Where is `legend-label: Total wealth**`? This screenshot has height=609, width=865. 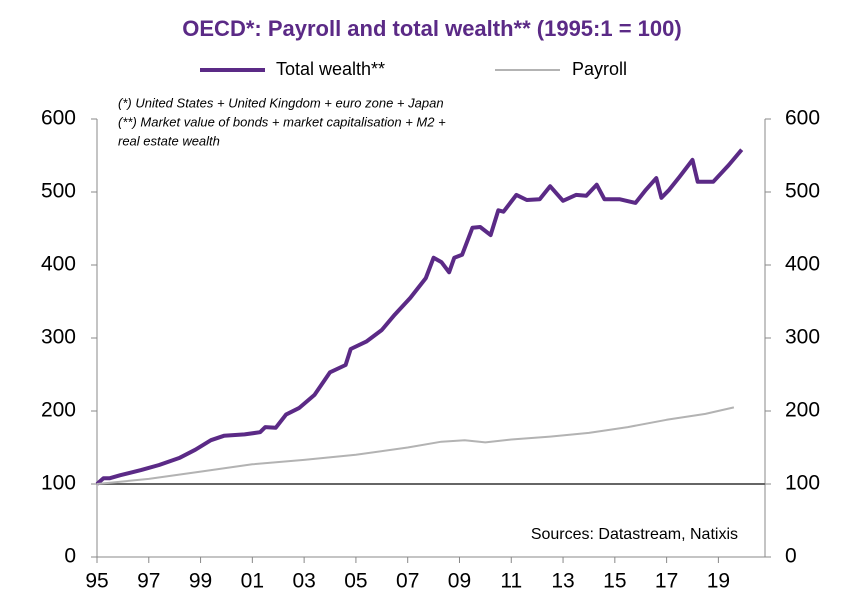
legend-label: Total wealth** is located at coordinates (330, 69).